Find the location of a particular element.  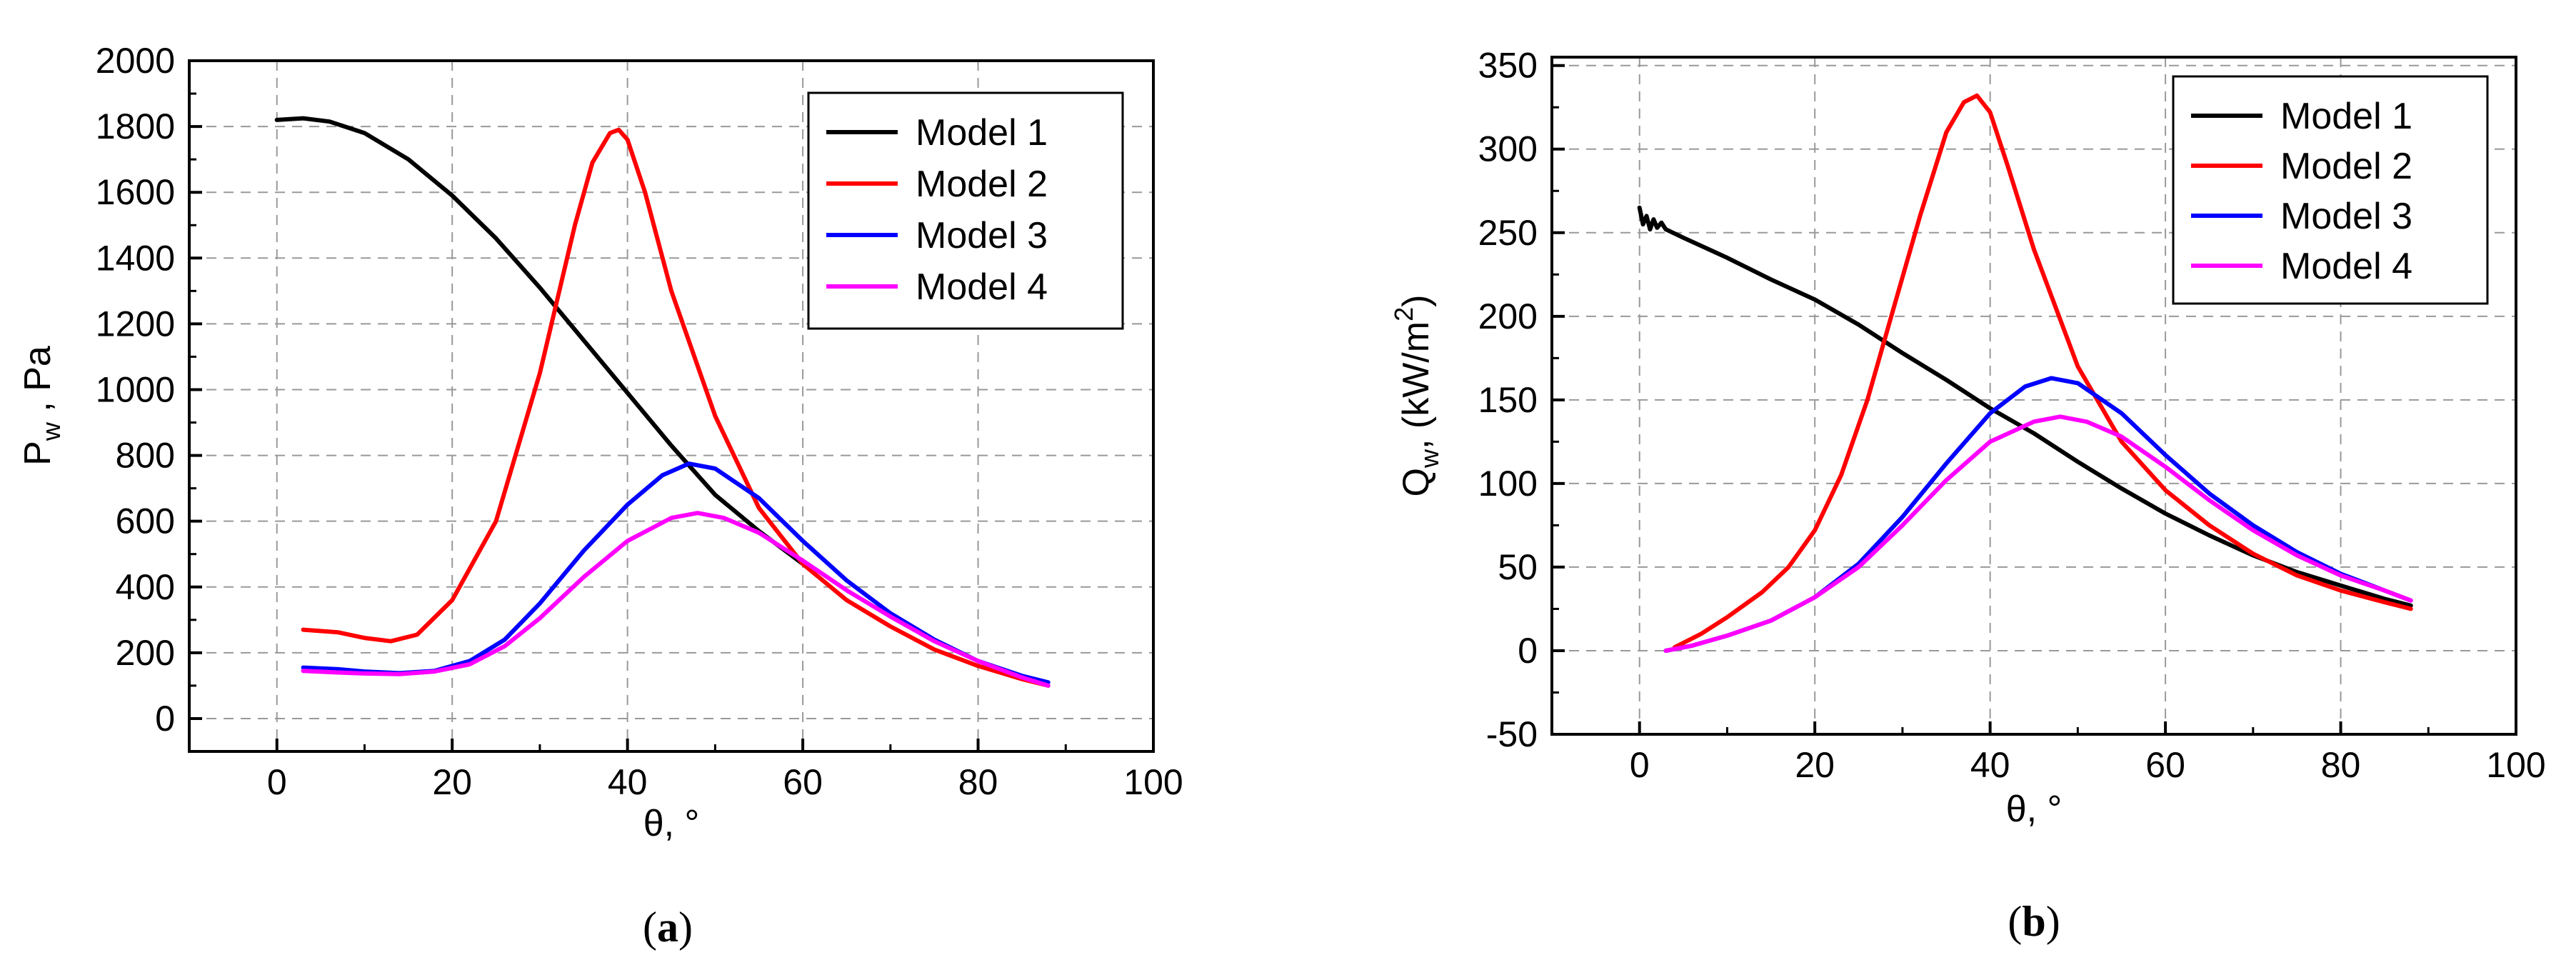

panel-caption: (a) is located at coordinates (668, 927).